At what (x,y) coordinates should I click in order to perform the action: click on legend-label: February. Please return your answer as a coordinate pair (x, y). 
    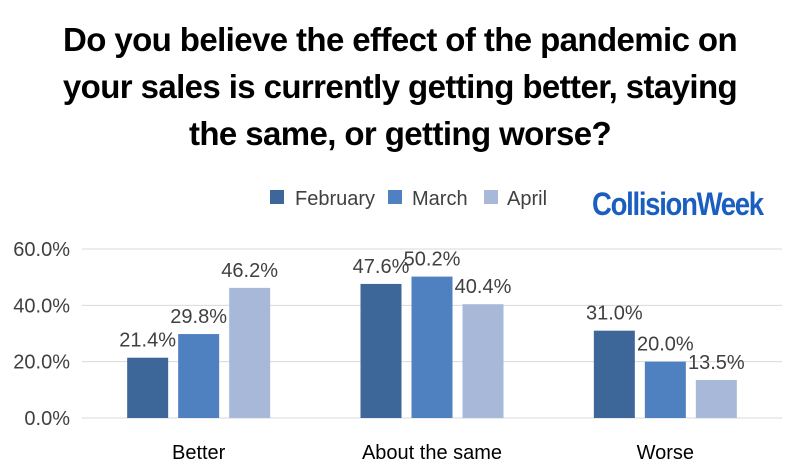
    Looking at the image, I should click on (335, 199).